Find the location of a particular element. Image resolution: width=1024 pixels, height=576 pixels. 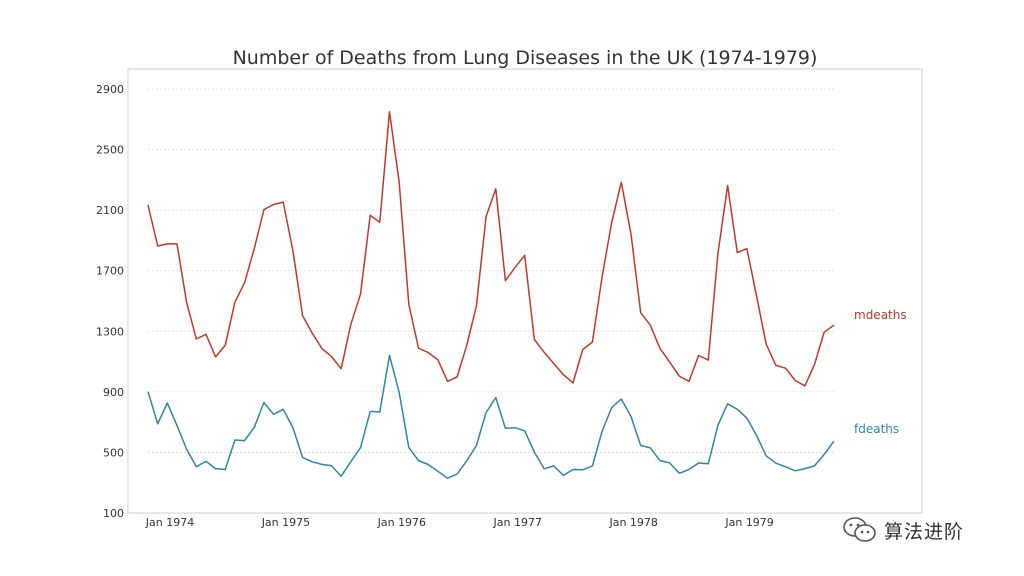

x-tick-label: Jan 1975 is located at coordinates (285, 522).